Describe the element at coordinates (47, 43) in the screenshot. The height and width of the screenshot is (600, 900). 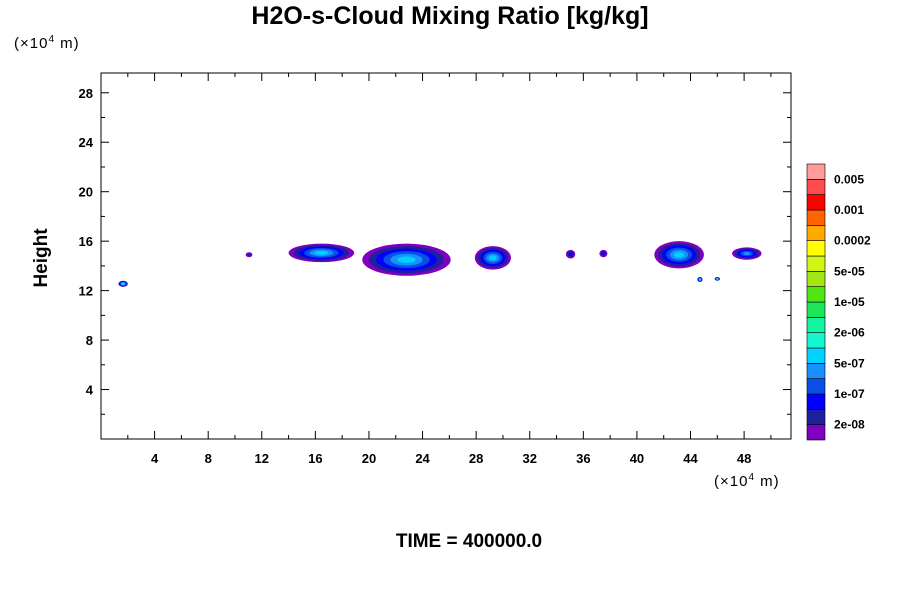
I see `y-axis-unit: (×104 m)` at that location.